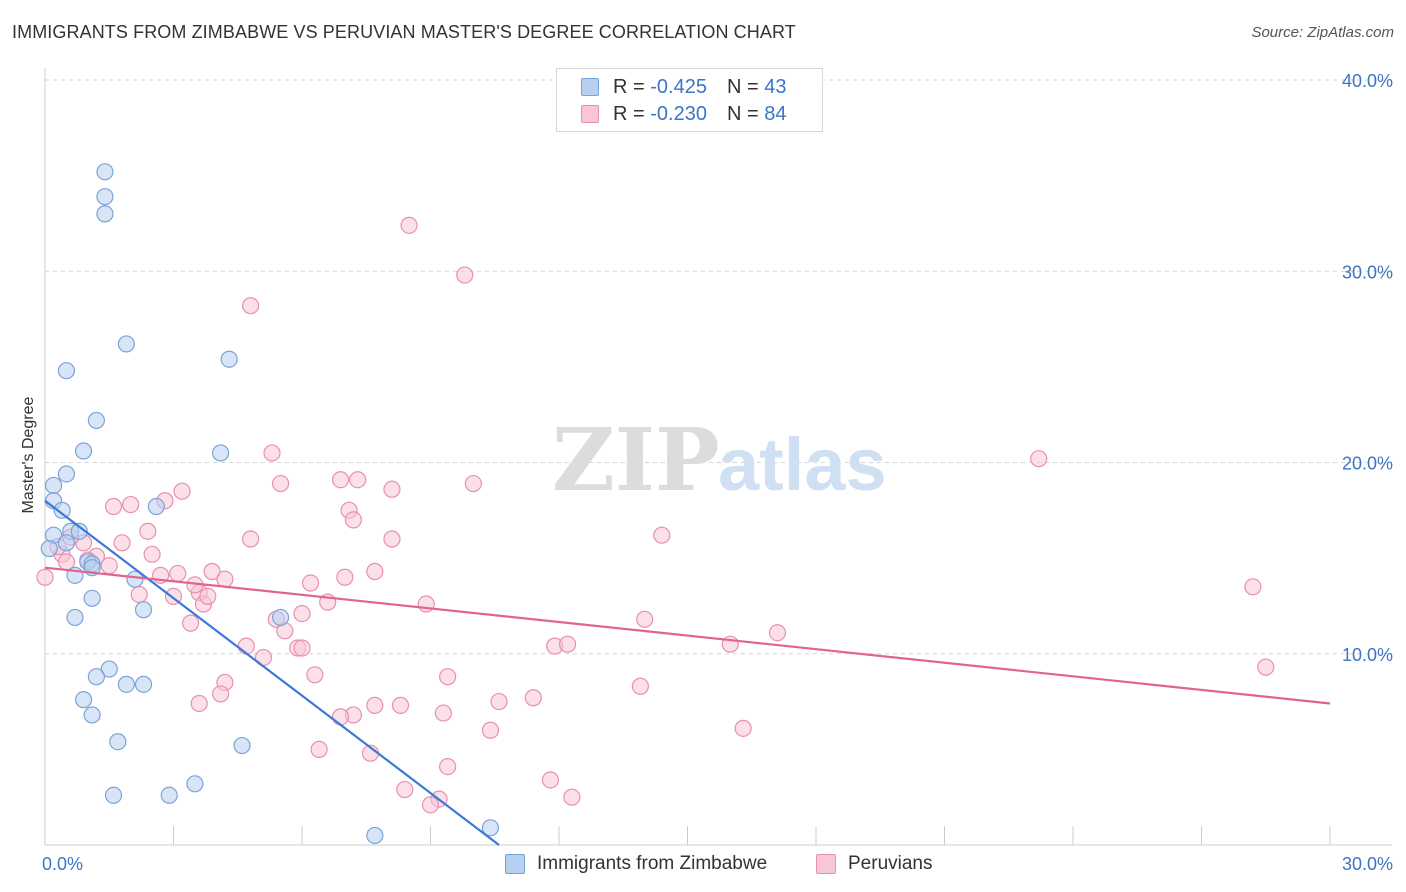 The width and height of the screenshot is (1406, 892). Describe the element at coordinates (687, 635) in the screenshot. I see `trend-line-peruvians` at that location.